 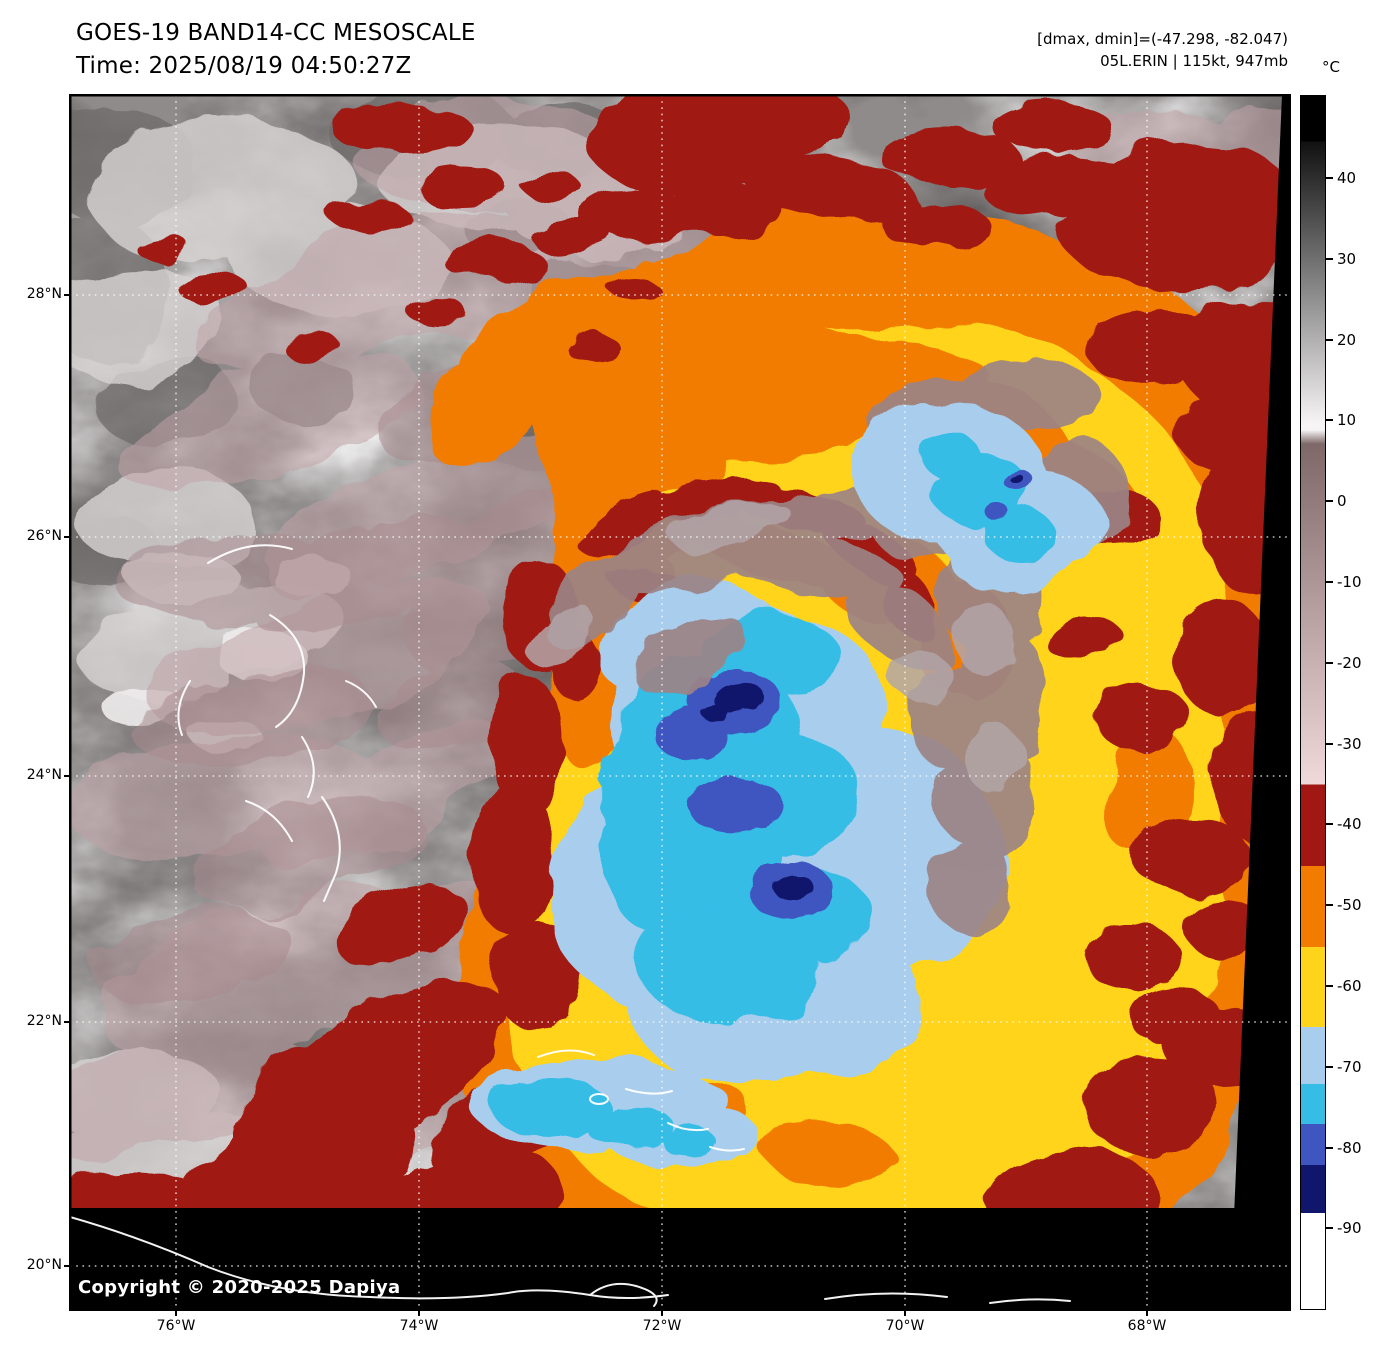 What do you see at coordinates (1147, 1326) in the screenshot?
I see `lon-tick-label: 68°W` at bounding box center [1147, 1326].